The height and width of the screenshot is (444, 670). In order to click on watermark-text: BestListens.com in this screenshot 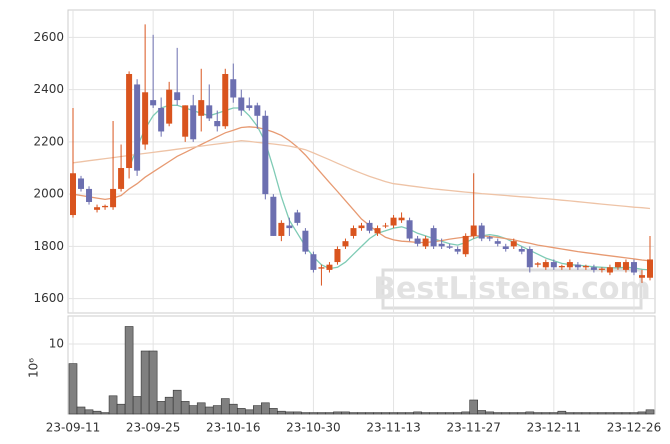, I will do `click(512, 289)`.